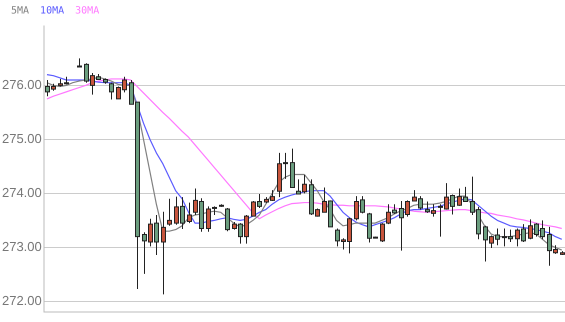 The width and height of the screenshot is (565, 322). I want to click on text: 10MA, so click(52, 11).